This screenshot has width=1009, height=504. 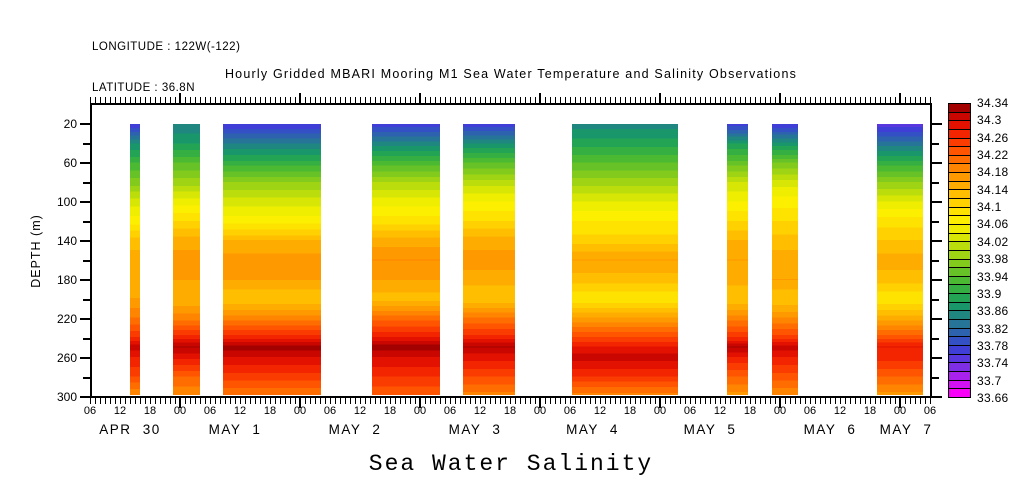 I want to click on colorbar-label: 34.14, so click(x=993, y=189).